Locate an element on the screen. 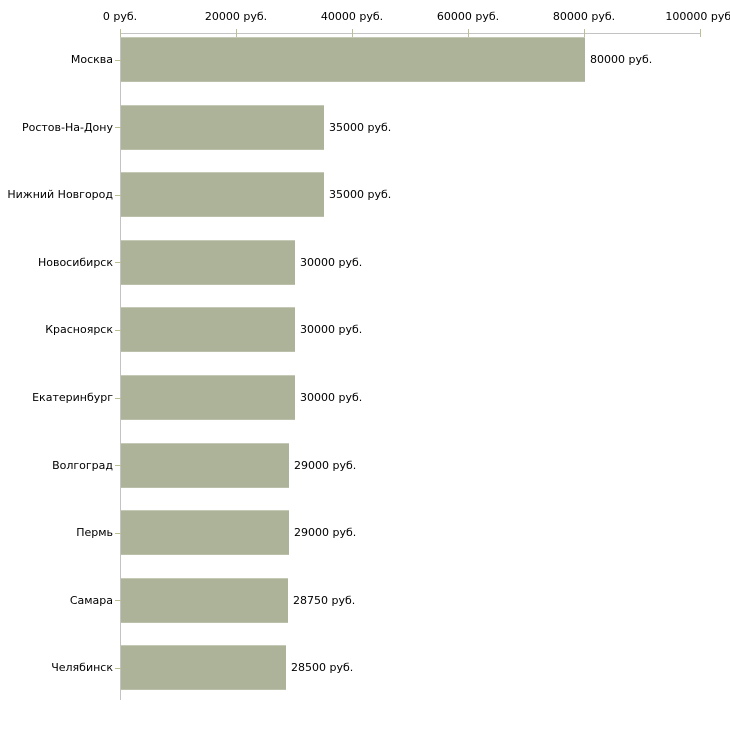 The height and width of the screenshot is (730, 730). x-axis-tick-label: 0 руб. is located at coordinates (120, 16).